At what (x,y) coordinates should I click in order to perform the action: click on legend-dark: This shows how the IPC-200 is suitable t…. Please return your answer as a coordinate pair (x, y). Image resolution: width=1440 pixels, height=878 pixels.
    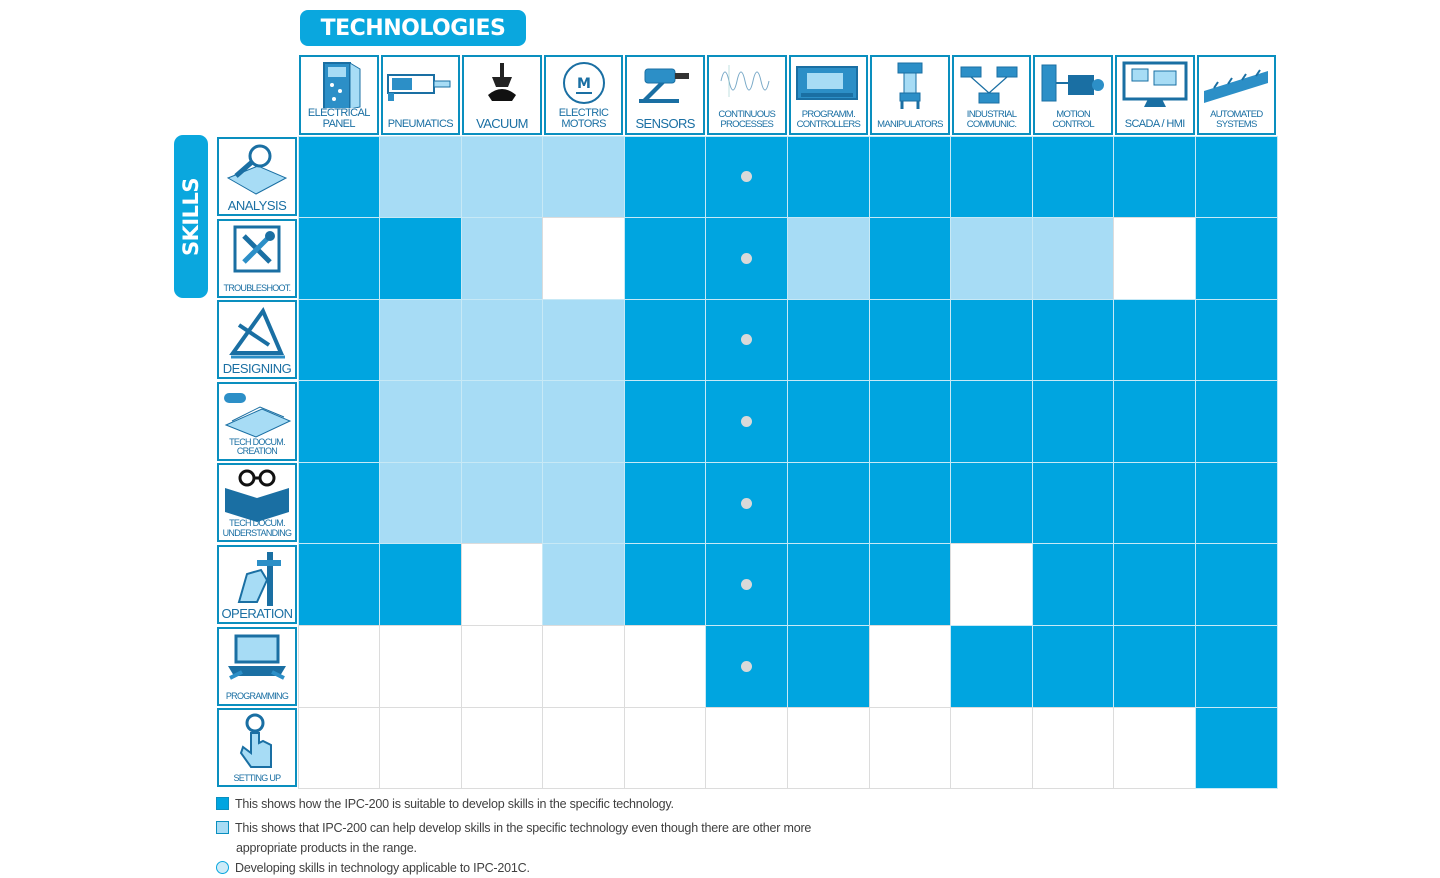
    Looking at the image, I should click on (445, 804).